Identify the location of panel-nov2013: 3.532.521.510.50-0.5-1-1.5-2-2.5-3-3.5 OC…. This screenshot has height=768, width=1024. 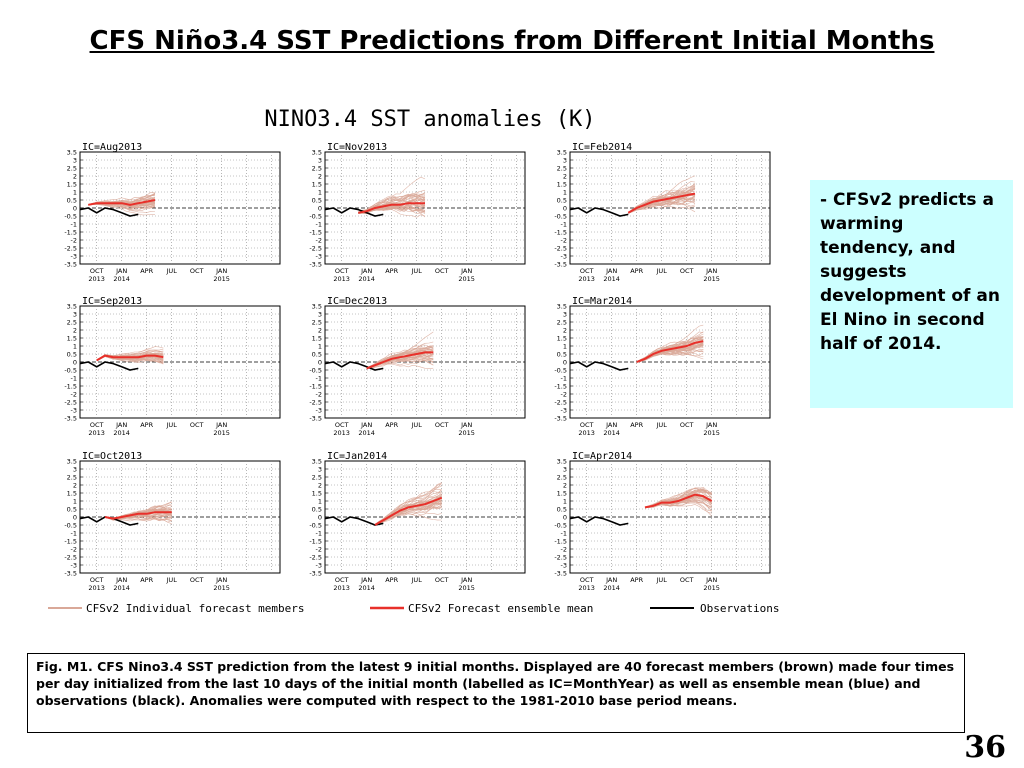
(417, 212).